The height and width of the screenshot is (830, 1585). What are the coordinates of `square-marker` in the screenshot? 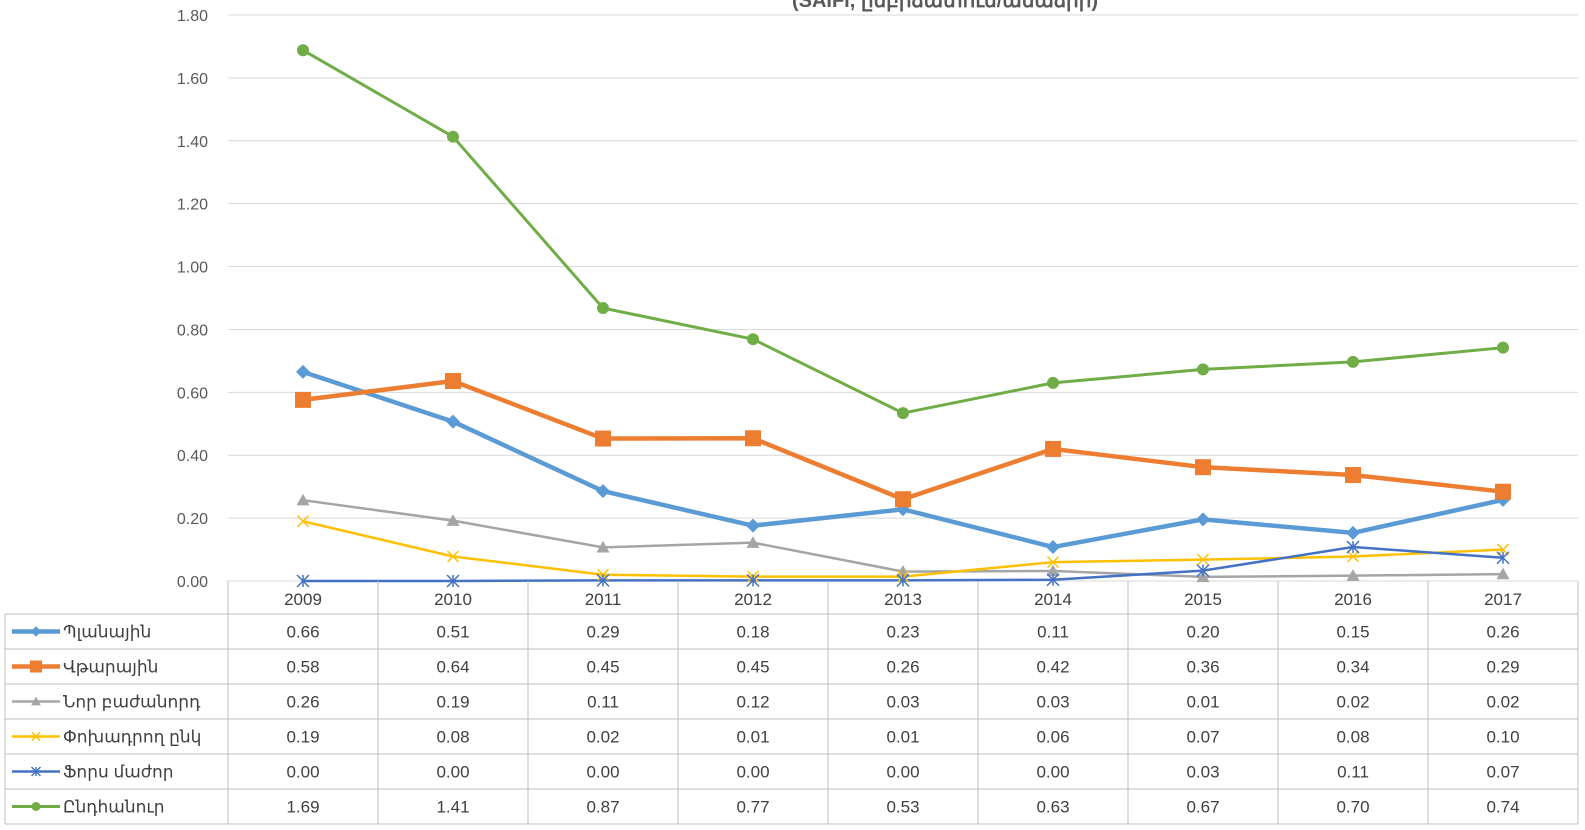 It's located at (36, 666).